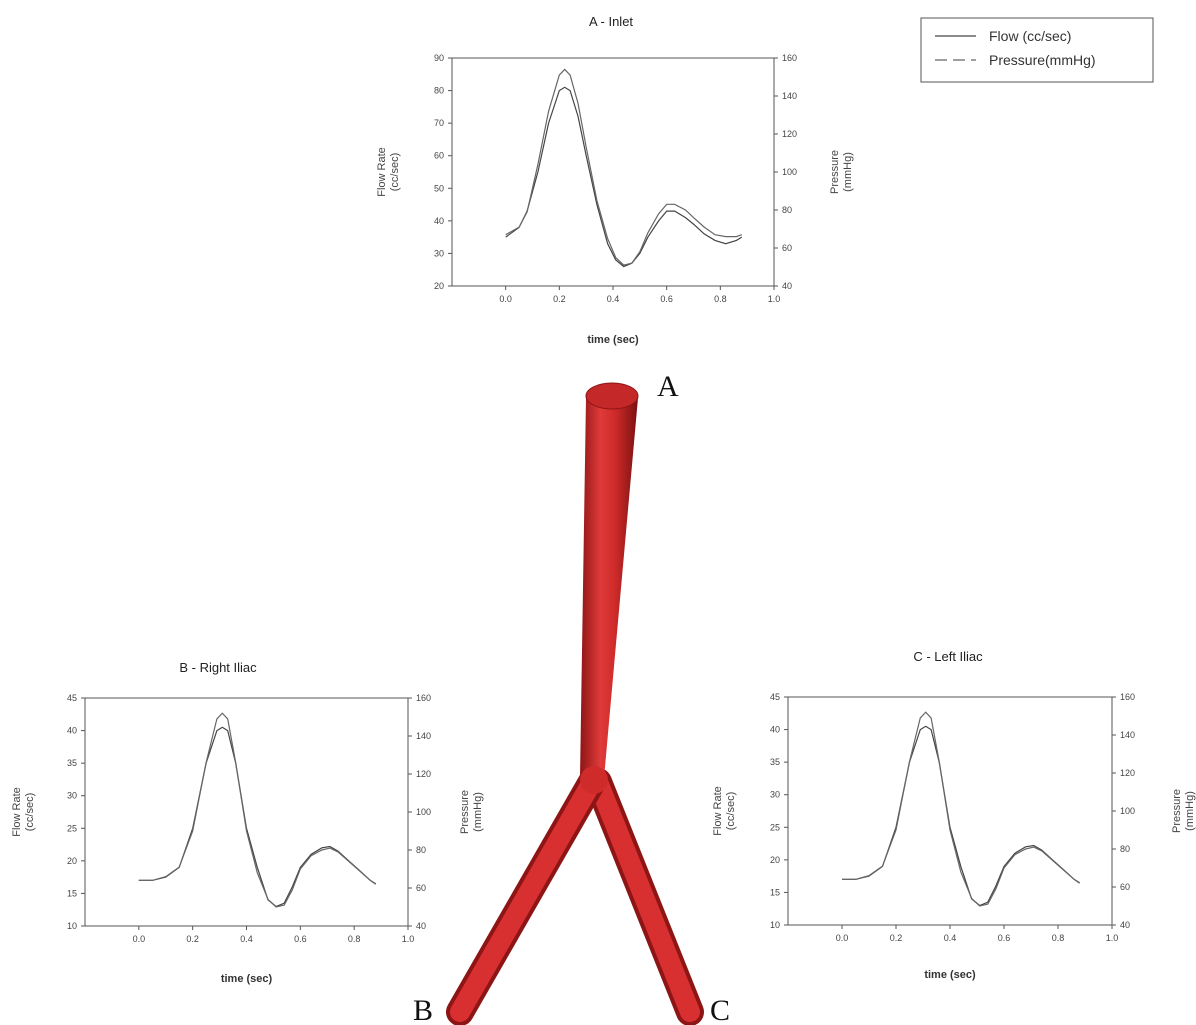 This screenshot has height=1025, width=1196. What do you see at coordinates (421, 850) in the screenshot?
I see `right-iliac-y2-tick-label: 80` at bounding box center [421, 850].